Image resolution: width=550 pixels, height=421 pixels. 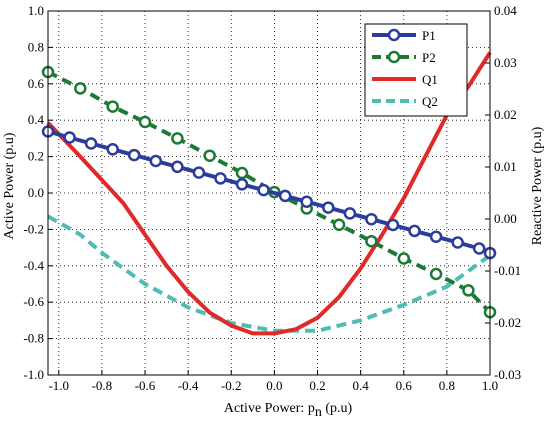 What do you see at coordinates (505, 114) in the screenshot?
I see `y2-tick-label: 0.02` at bounding box center [505, 114].